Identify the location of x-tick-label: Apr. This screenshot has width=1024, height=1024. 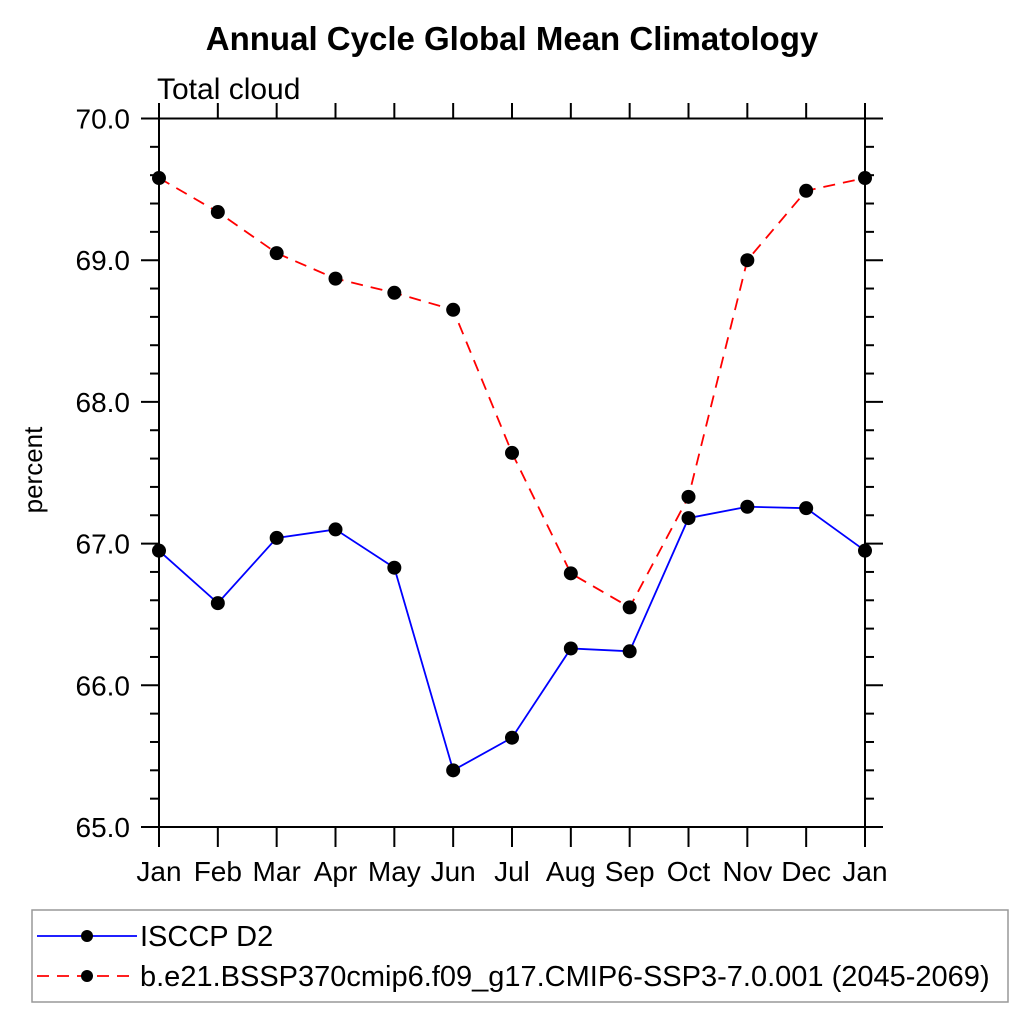
(336, 871).